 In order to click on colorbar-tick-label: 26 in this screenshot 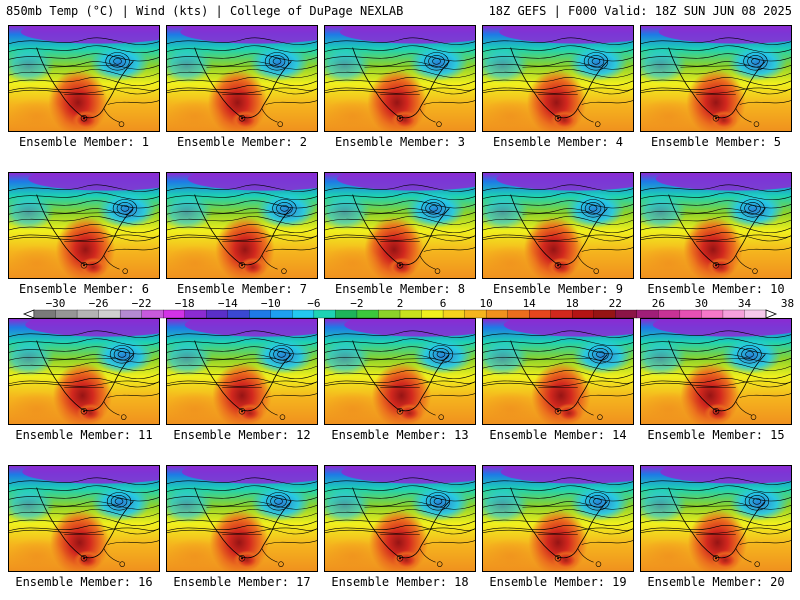, I will do `click(658, 303)`.